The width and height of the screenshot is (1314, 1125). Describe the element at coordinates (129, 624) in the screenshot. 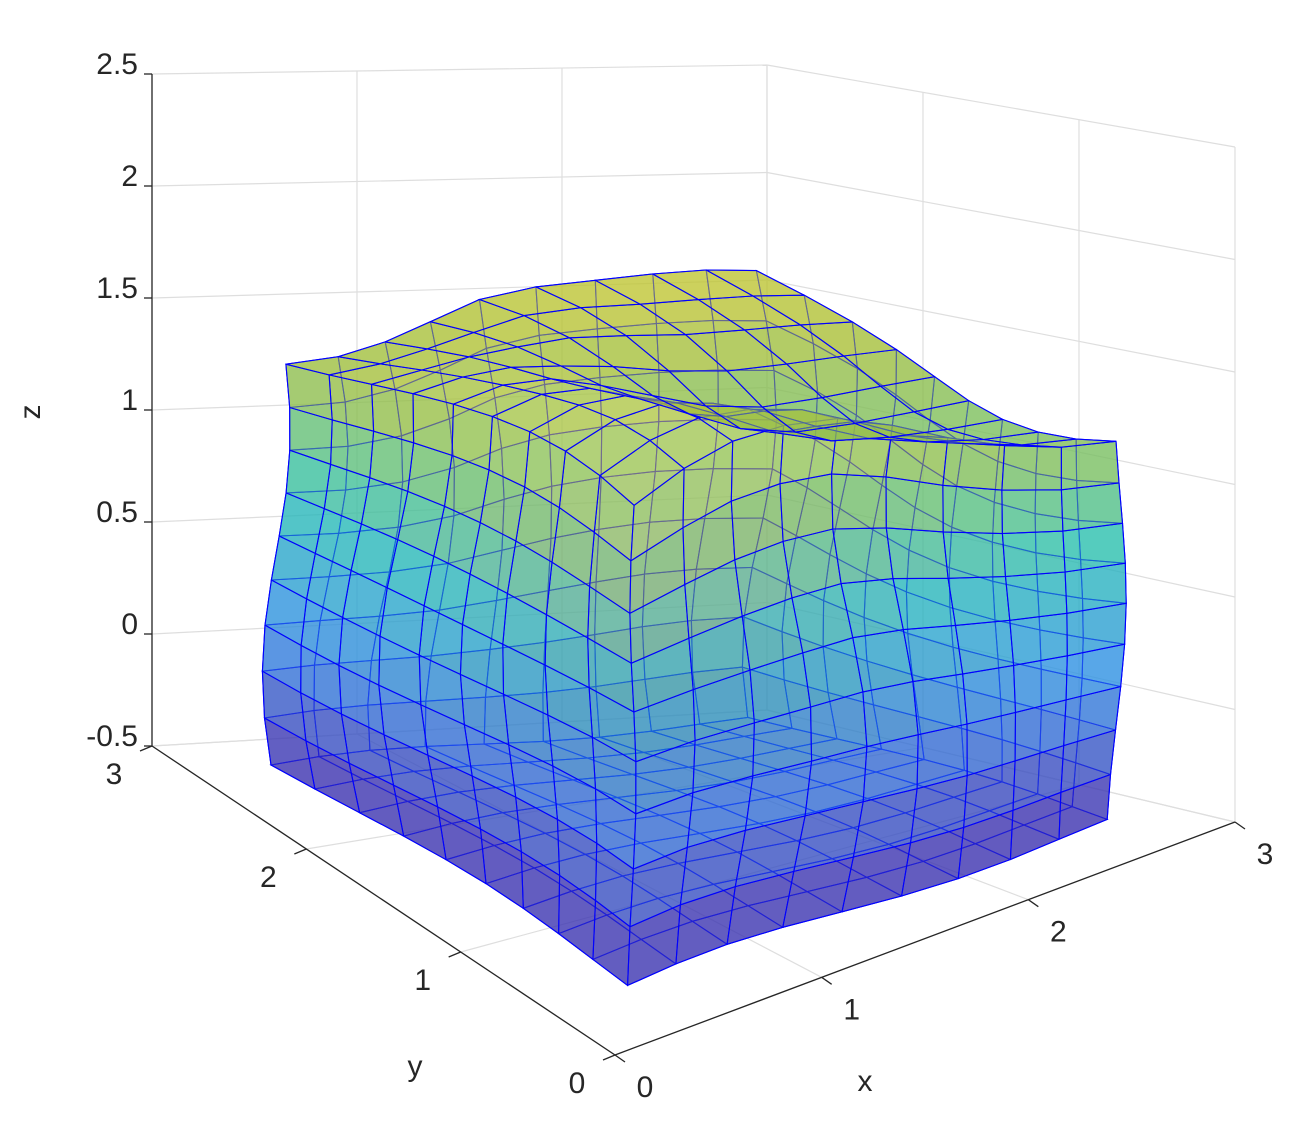

I see `z-tick-label: 0` at that location.